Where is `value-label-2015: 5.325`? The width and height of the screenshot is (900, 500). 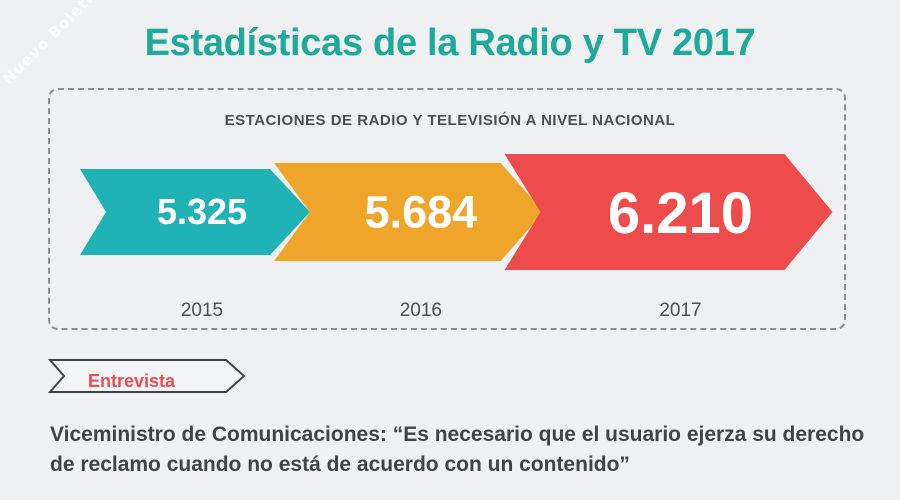
value-label-2015: 5.325 is located at coordinates (202, 211).